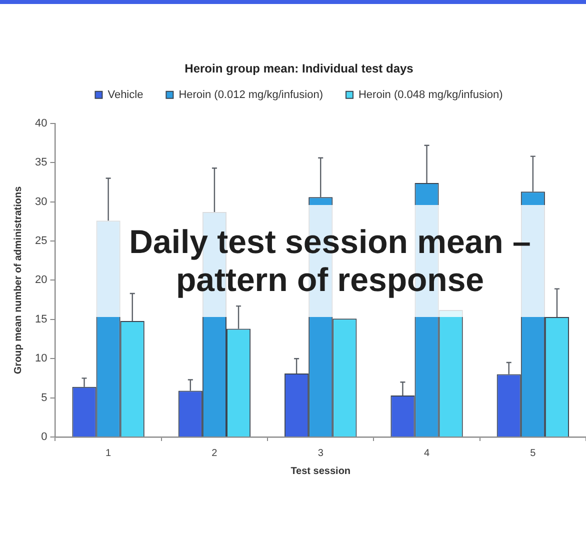 This screenshot has height=537, width=586. I want to click on x-tick-label: 1, so click(109, 453).